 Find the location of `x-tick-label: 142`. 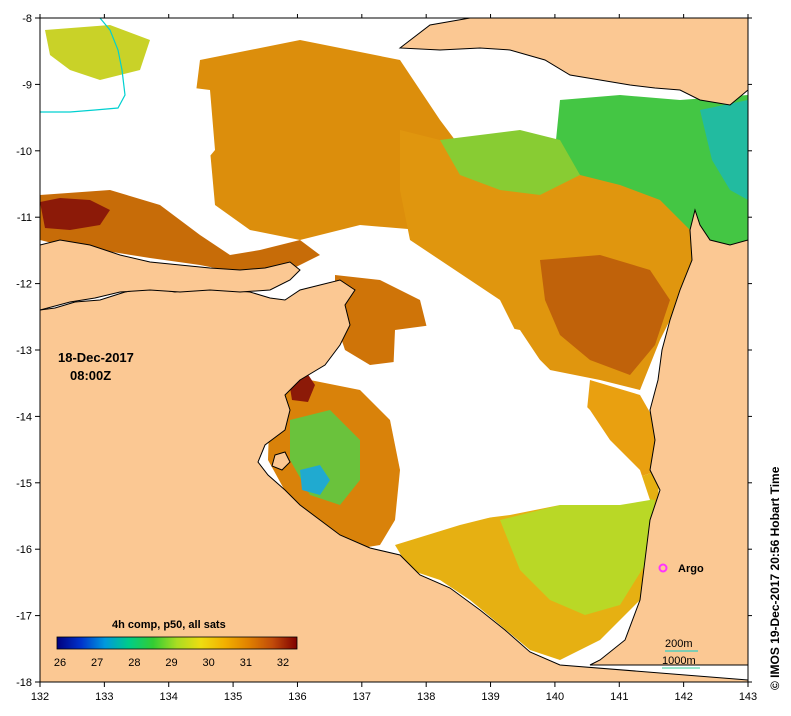

x-tick-label: 142 is located at coordinates (683, 697).